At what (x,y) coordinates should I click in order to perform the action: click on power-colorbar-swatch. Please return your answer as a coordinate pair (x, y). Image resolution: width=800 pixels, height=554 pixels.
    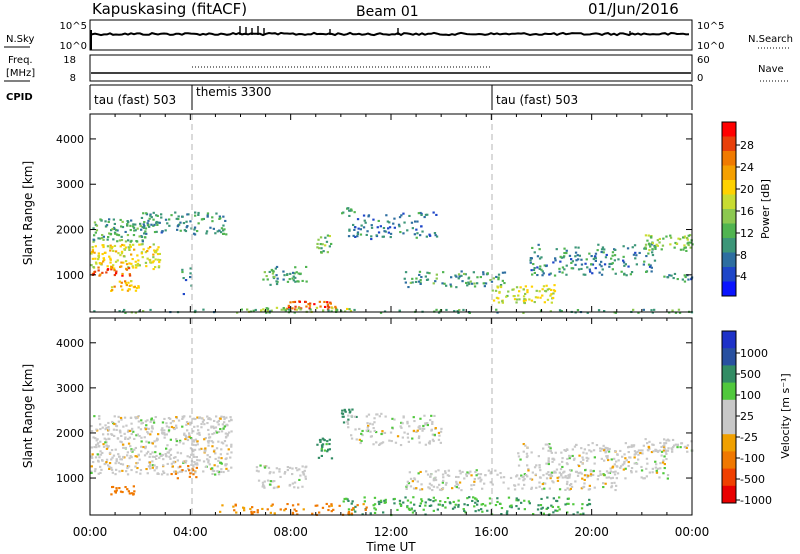
    Looking at the image, I should click on (729, 231).